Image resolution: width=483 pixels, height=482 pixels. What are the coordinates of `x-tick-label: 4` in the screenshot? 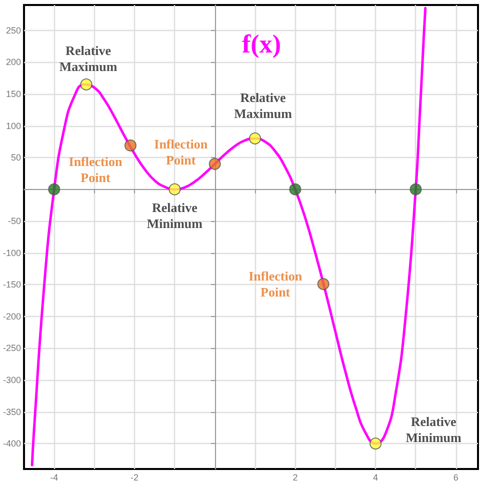 It's located at (375, 477).